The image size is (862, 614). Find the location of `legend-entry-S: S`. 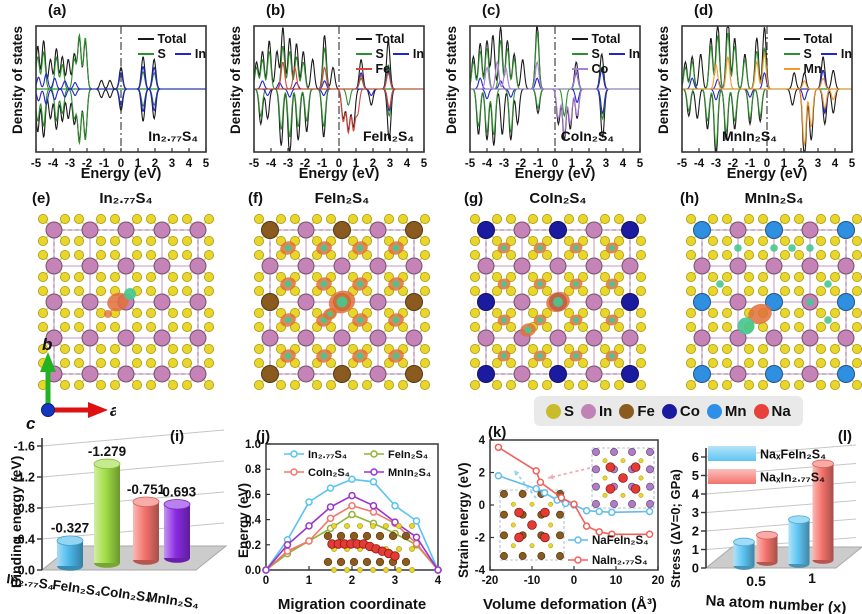

legend-entry-S: S is located at coordinates (797, 54).